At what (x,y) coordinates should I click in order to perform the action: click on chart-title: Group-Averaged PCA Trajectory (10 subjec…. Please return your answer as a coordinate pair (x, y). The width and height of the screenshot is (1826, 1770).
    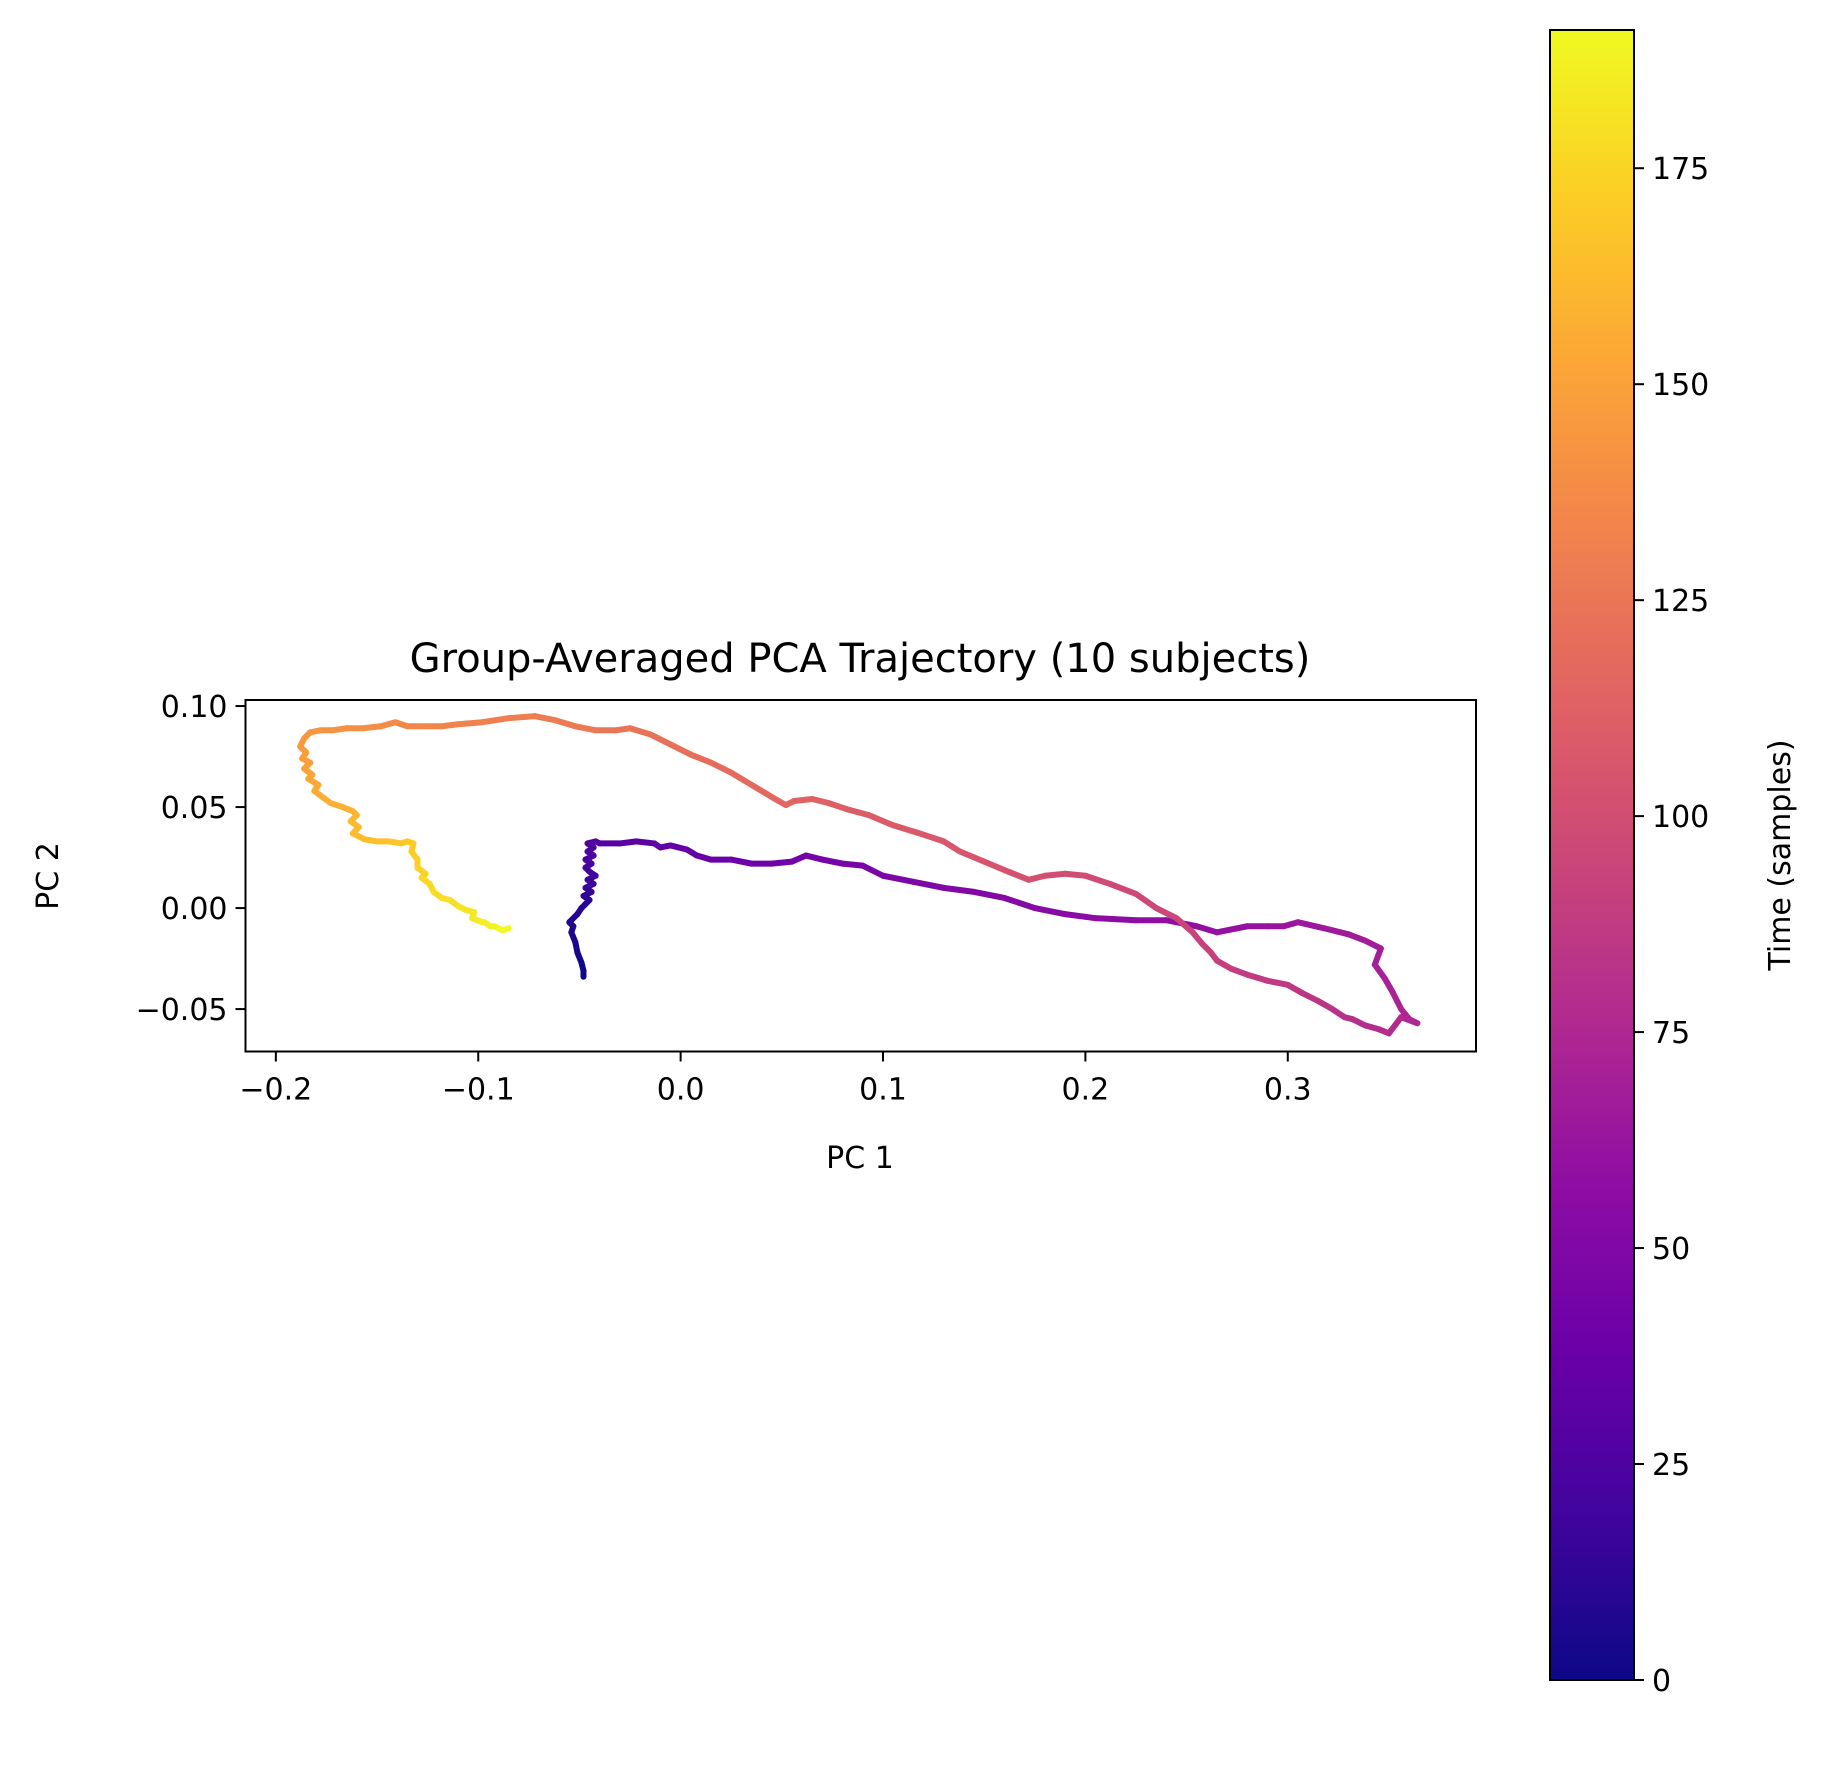
    Looking at the image, I should click on (860, 659).